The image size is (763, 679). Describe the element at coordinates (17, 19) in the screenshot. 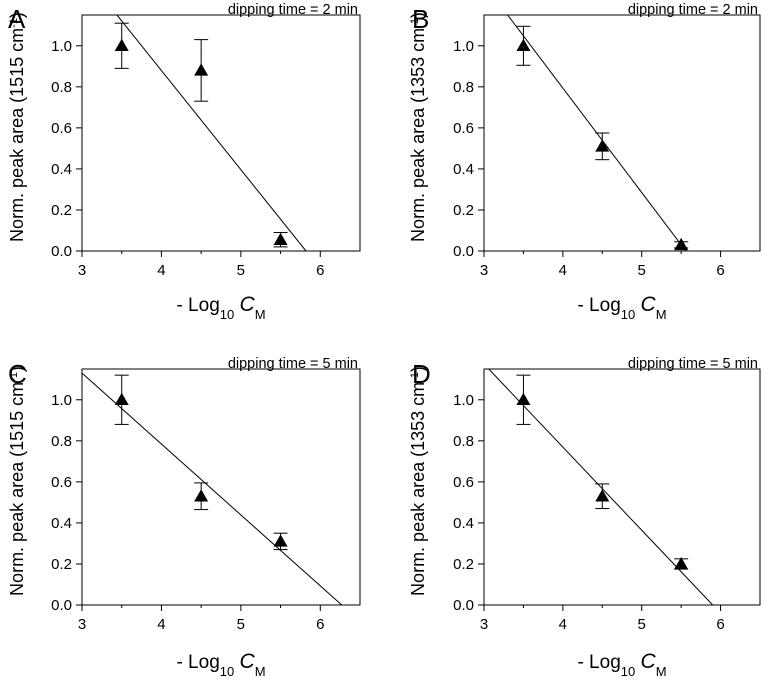

I see `panel-letter: A` at that location.